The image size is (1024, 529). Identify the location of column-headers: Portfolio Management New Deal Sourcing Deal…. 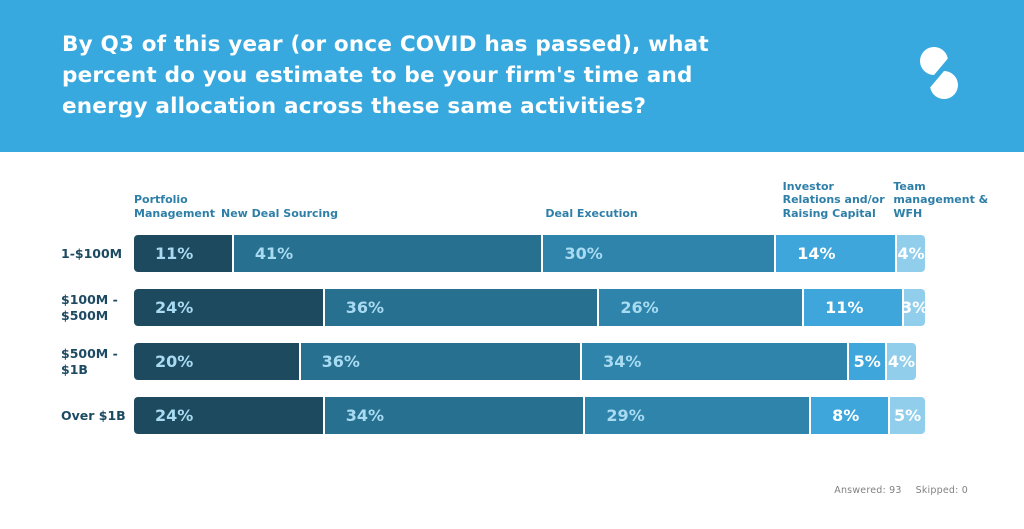
(561, 186).